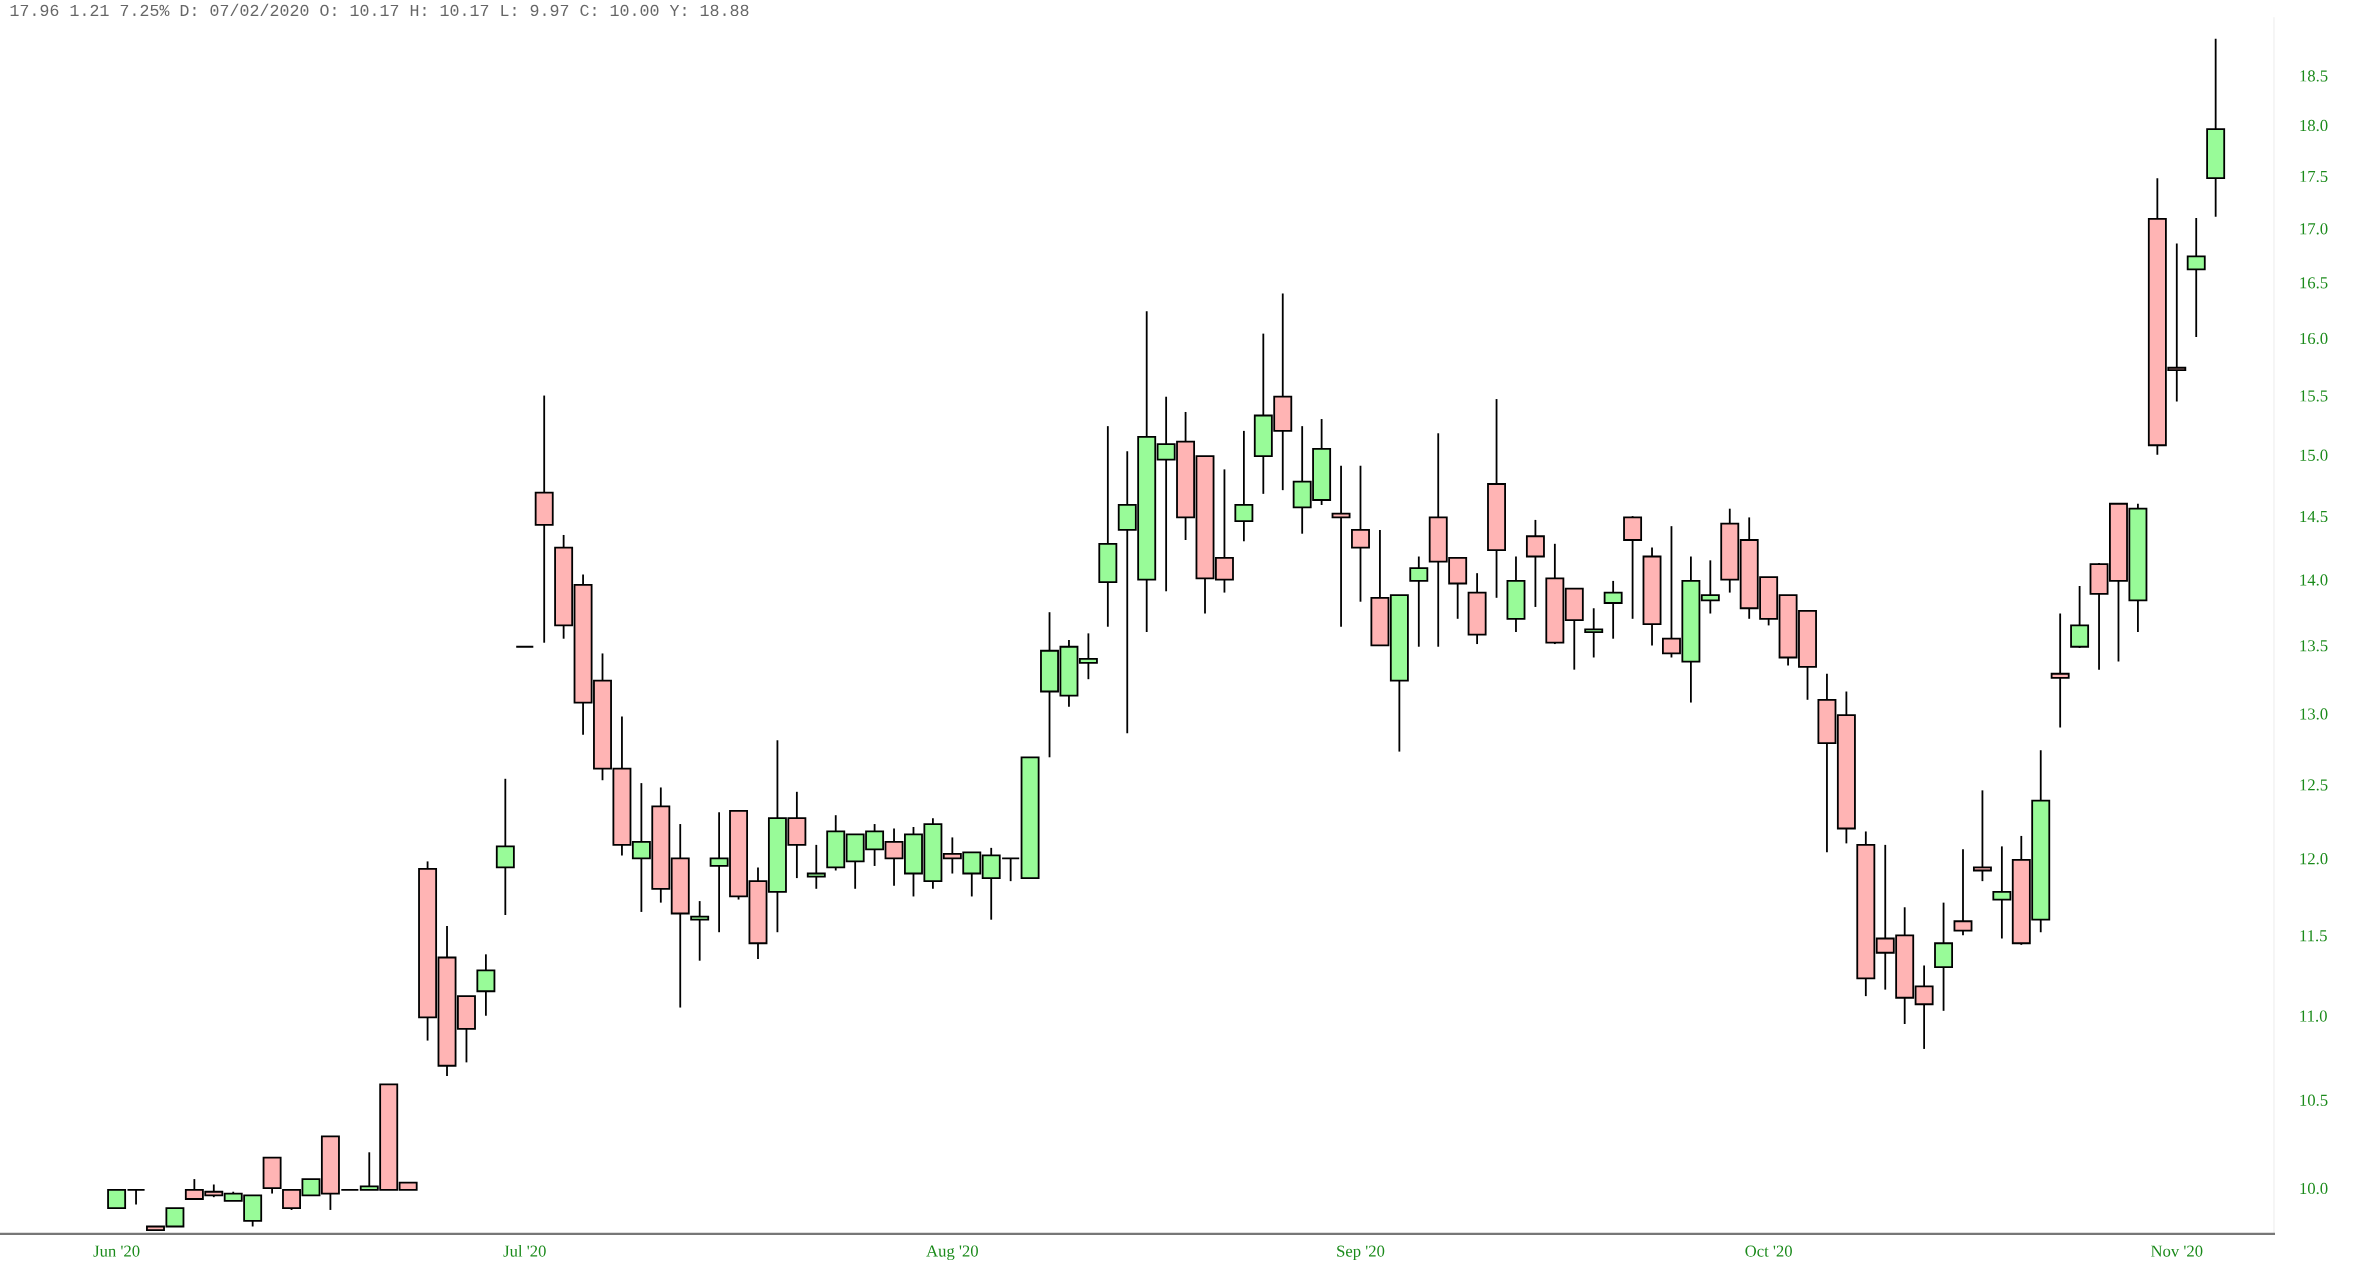 Image resolution: width=2354 pixels, height=1276 pixels. Describe the element at coordinates (2314, 1188) in the screenshot. I see `y-tick-label: 10.0` at that location.